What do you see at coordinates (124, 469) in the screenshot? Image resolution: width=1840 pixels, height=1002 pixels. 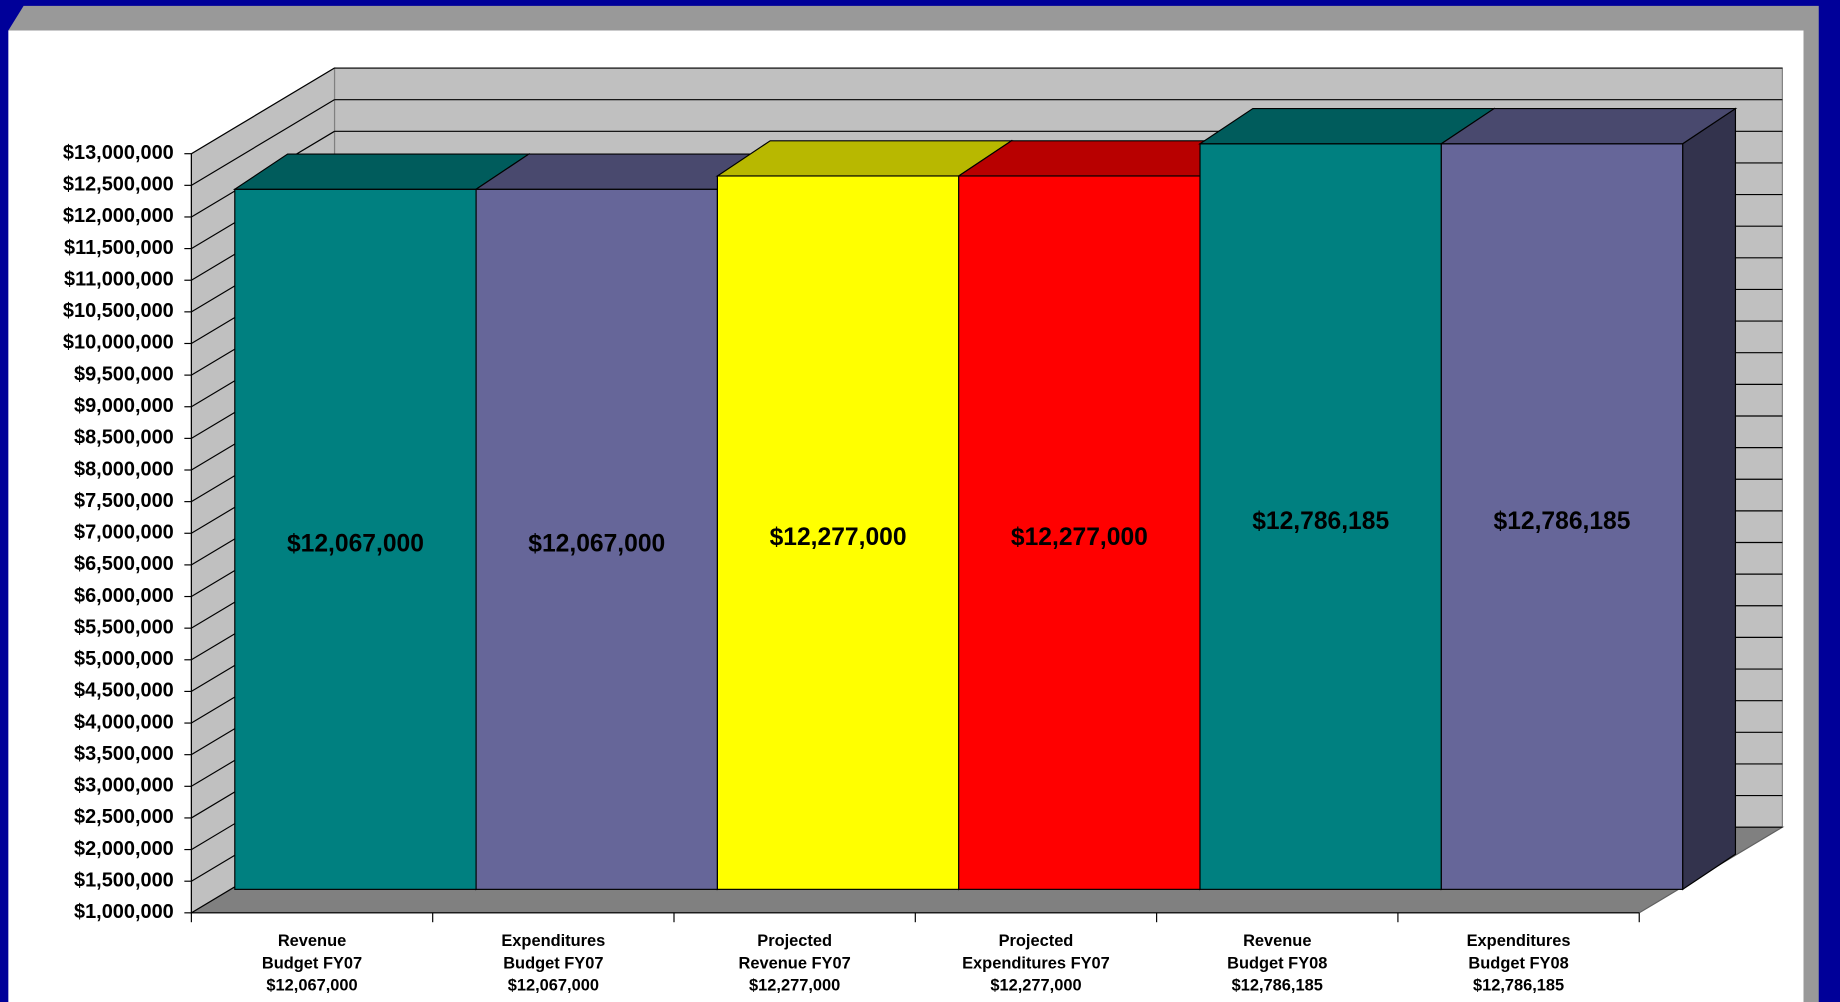 I see `y-tick-label: $8,000,000` at bounding box center [124, 469].